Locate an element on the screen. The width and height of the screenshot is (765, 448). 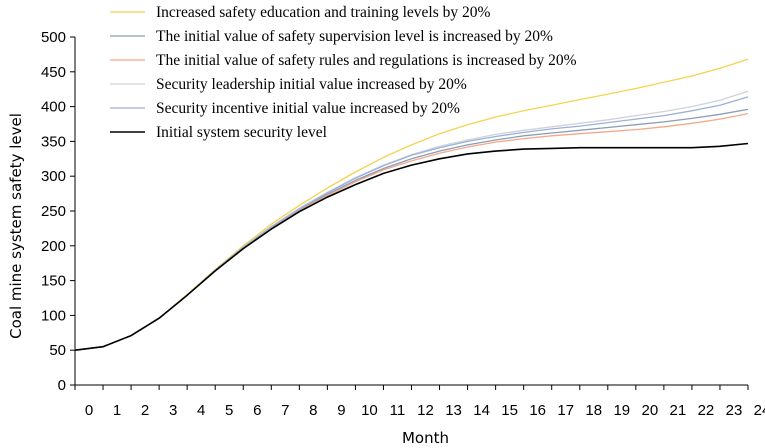
x-tick-label: 7 is located at coordinates (285, 410).